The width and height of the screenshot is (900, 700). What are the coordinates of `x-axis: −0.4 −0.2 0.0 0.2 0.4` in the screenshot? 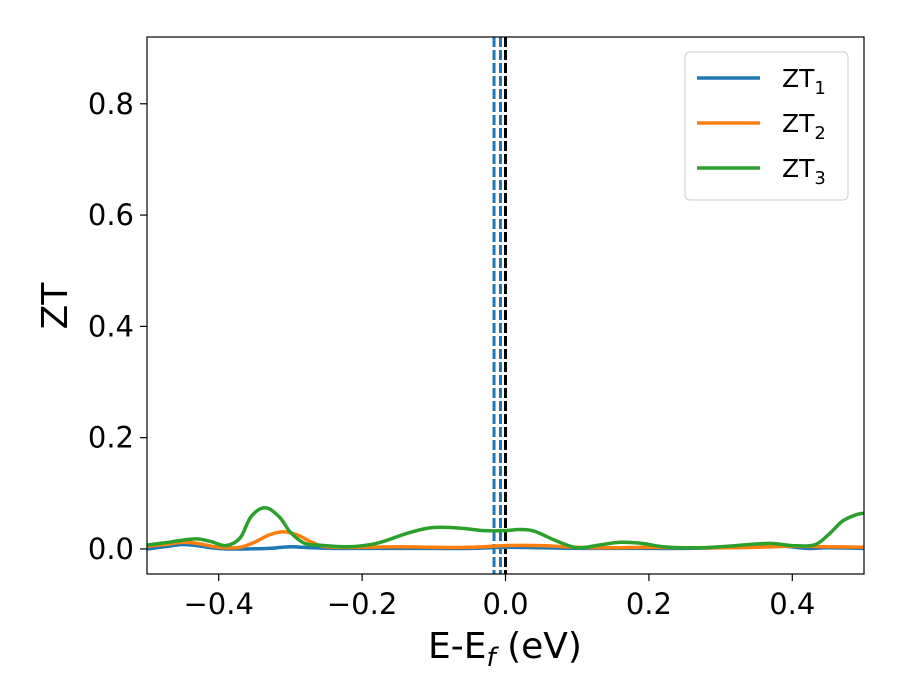 It's located at (499, 597).